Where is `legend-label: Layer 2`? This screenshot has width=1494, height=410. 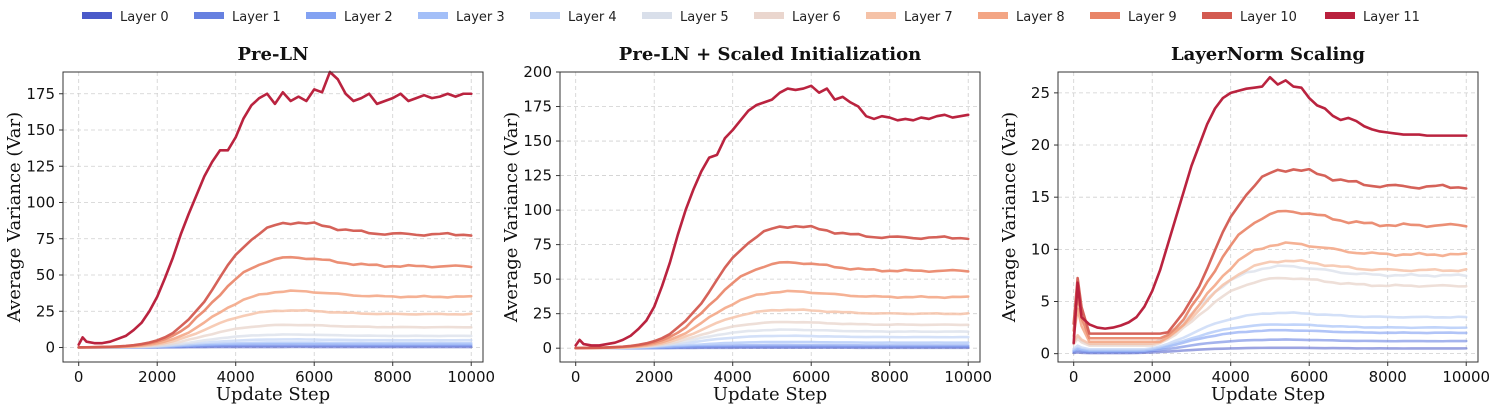
legend-label: Layer 2 is located at coordinates (368, 17).